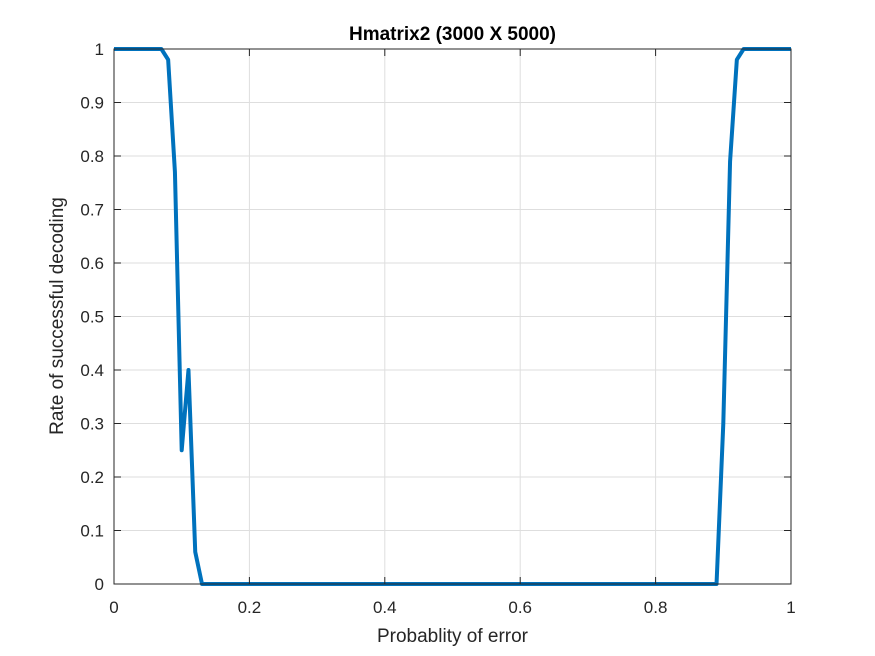 Image resolution: width=875 pixels, height=656 pixels. I want to click on y-tick-label: 0.9, so click(92, 103).